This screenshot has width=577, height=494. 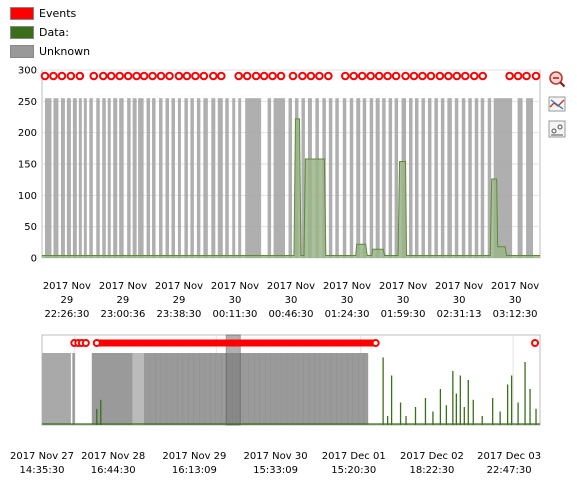 I want to click on overview-x-tick-label: 2017 Nov 29, so click(x=194, y=456).